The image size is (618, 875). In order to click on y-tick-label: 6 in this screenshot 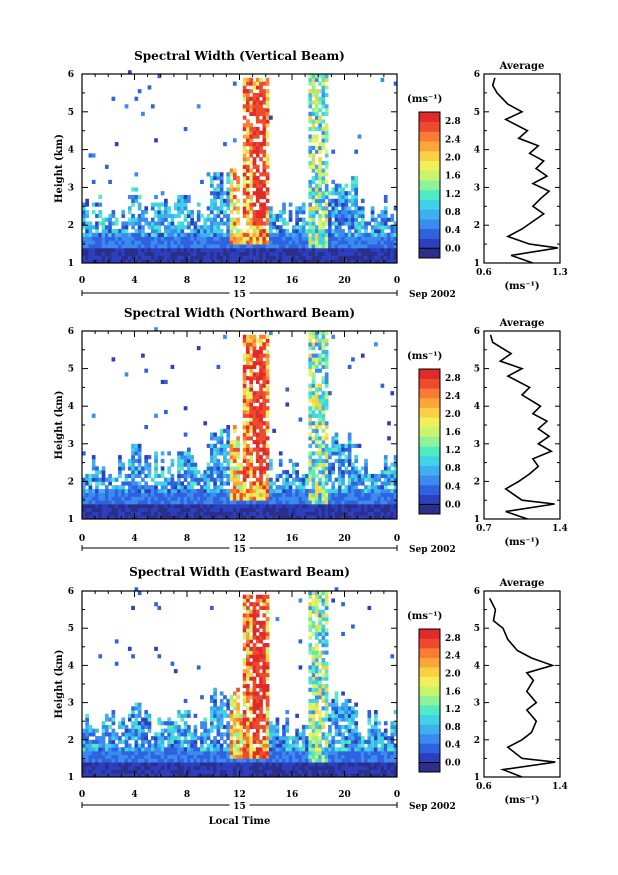, I will do `click(71, 332)`.